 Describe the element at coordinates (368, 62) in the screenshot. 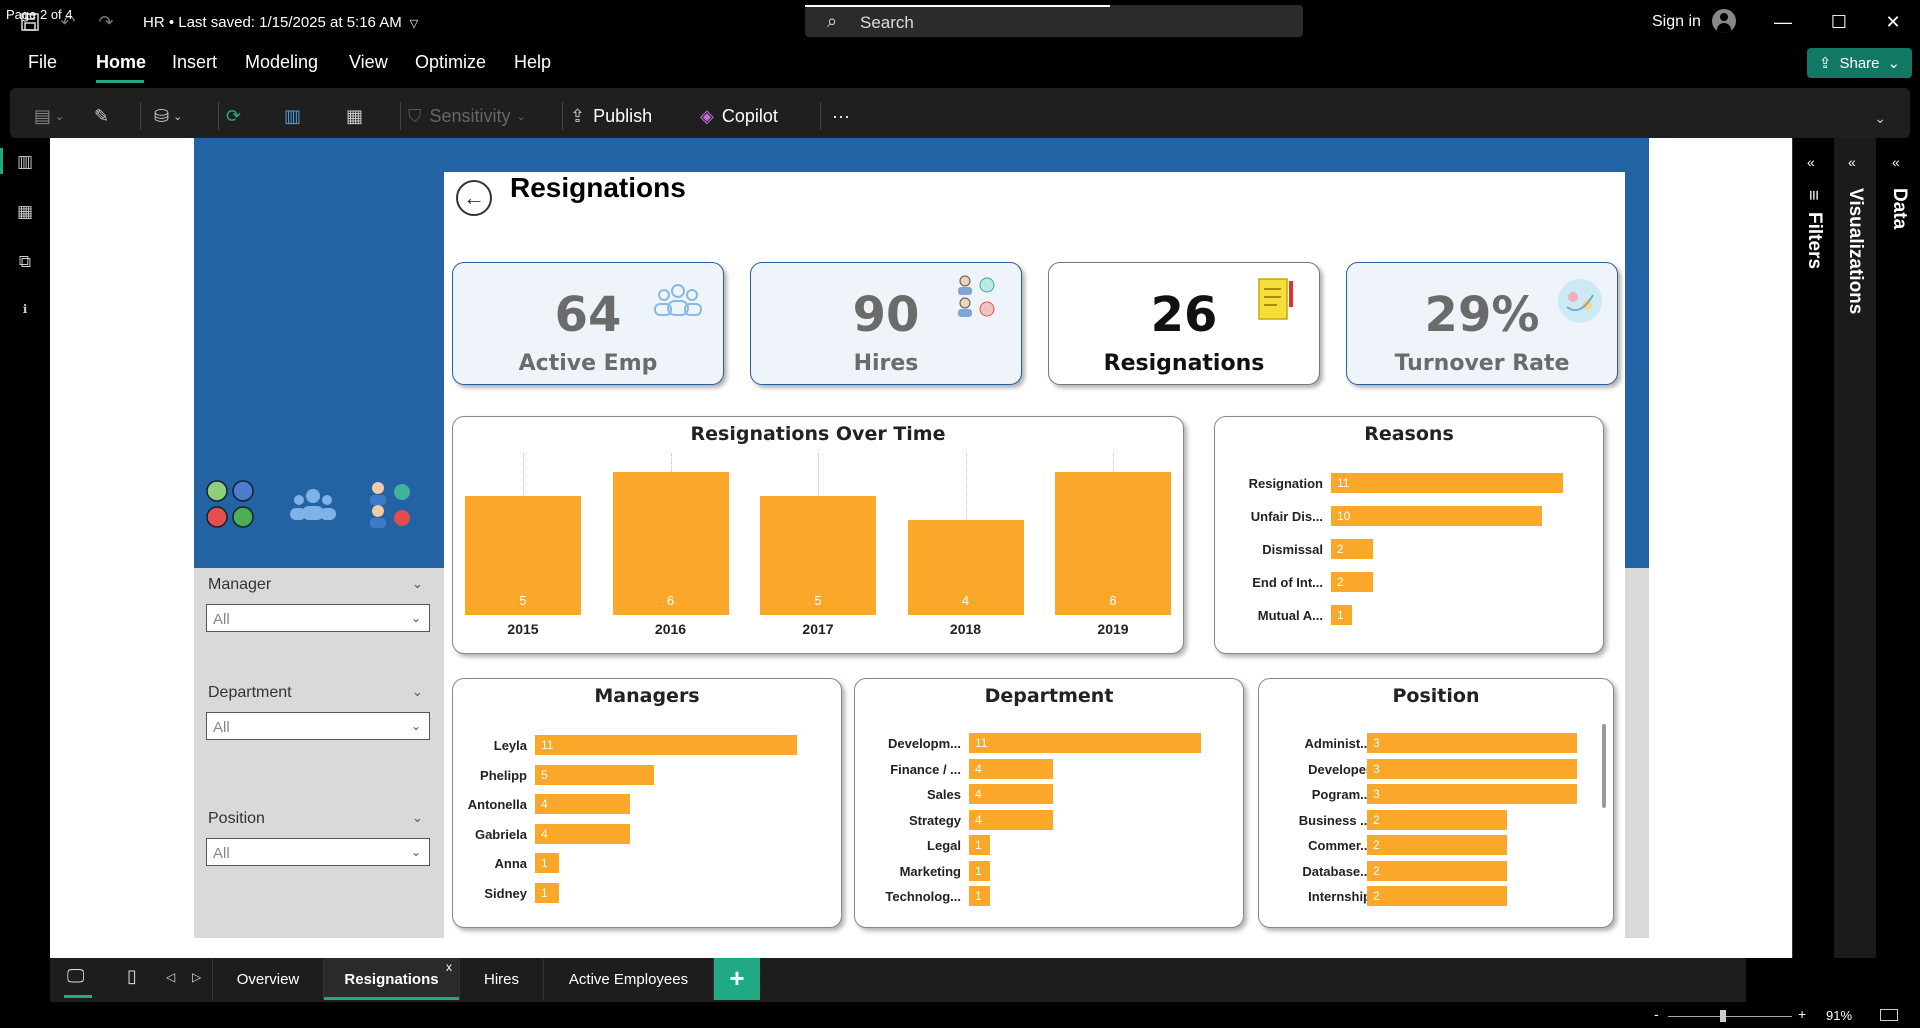

I see `menu-view: View` at that location.